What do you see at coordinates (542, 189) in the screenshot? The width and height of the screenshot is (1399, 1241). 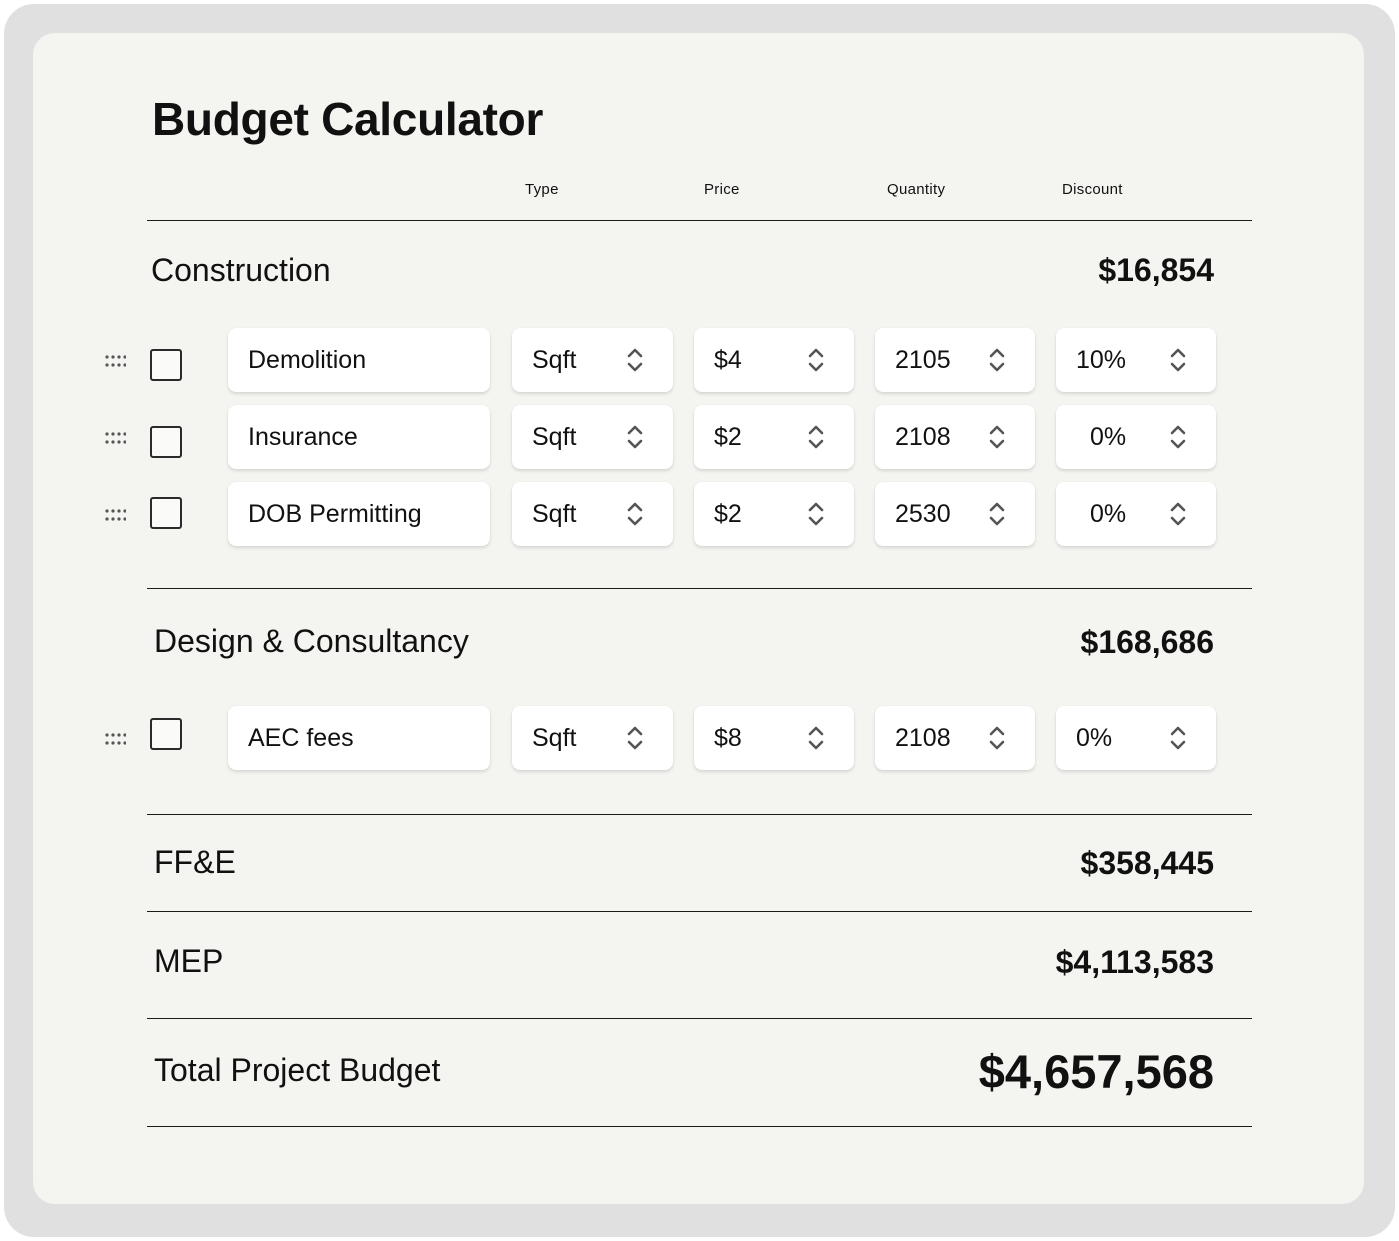 I see `column-header-type: Type` at bounding box center [542, 189].